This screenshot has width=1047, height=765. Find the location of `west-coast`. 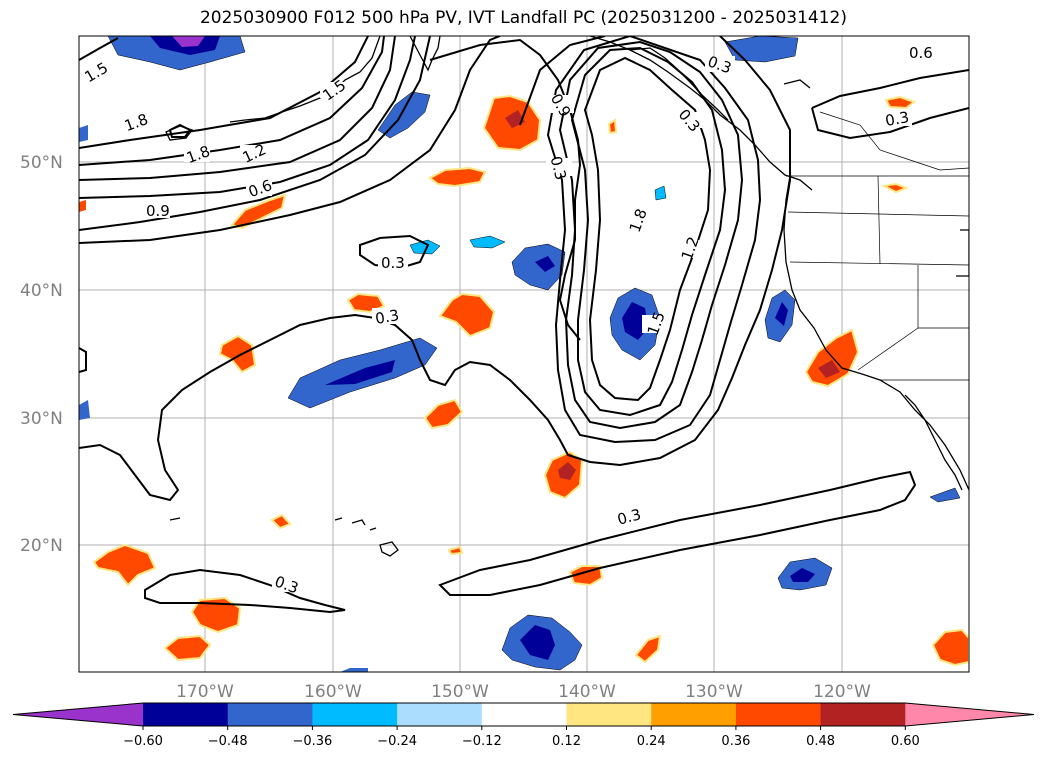

west-coast is located at coordinates (876, 333).